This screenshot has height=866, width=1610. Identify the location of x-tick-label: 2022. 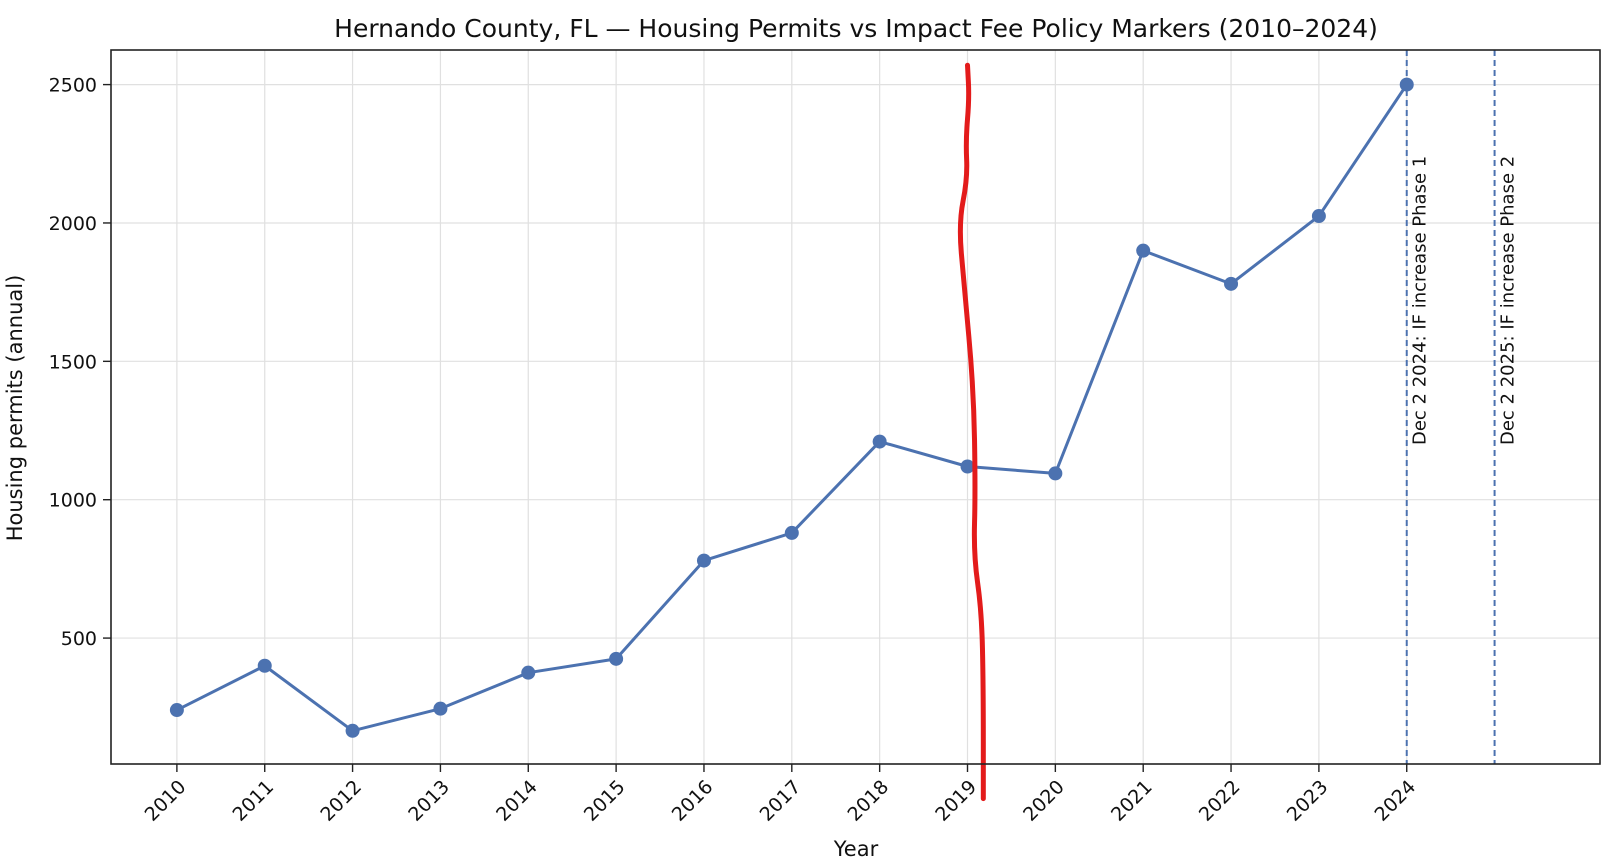
(1220, 801).